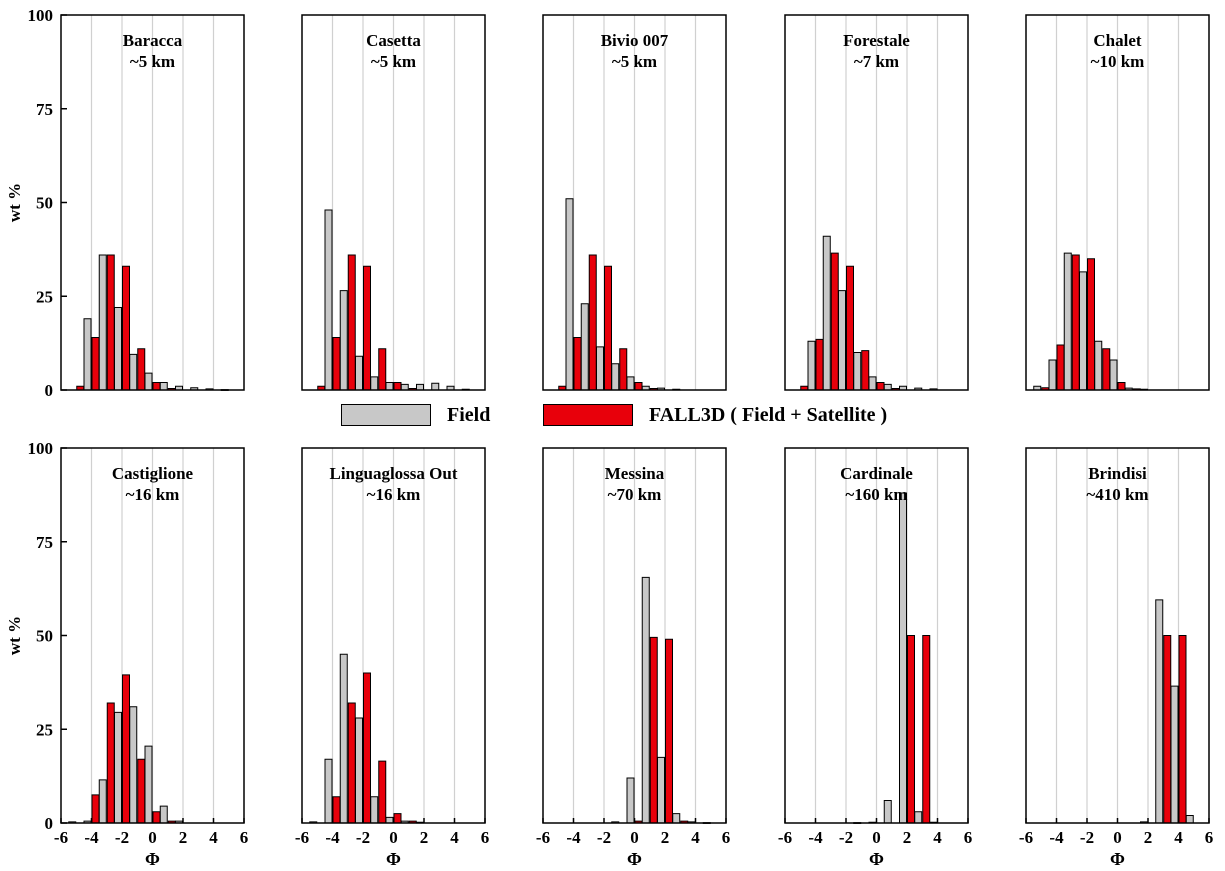  I want to click on panel-distance: ~160 km, so click(876, 494).